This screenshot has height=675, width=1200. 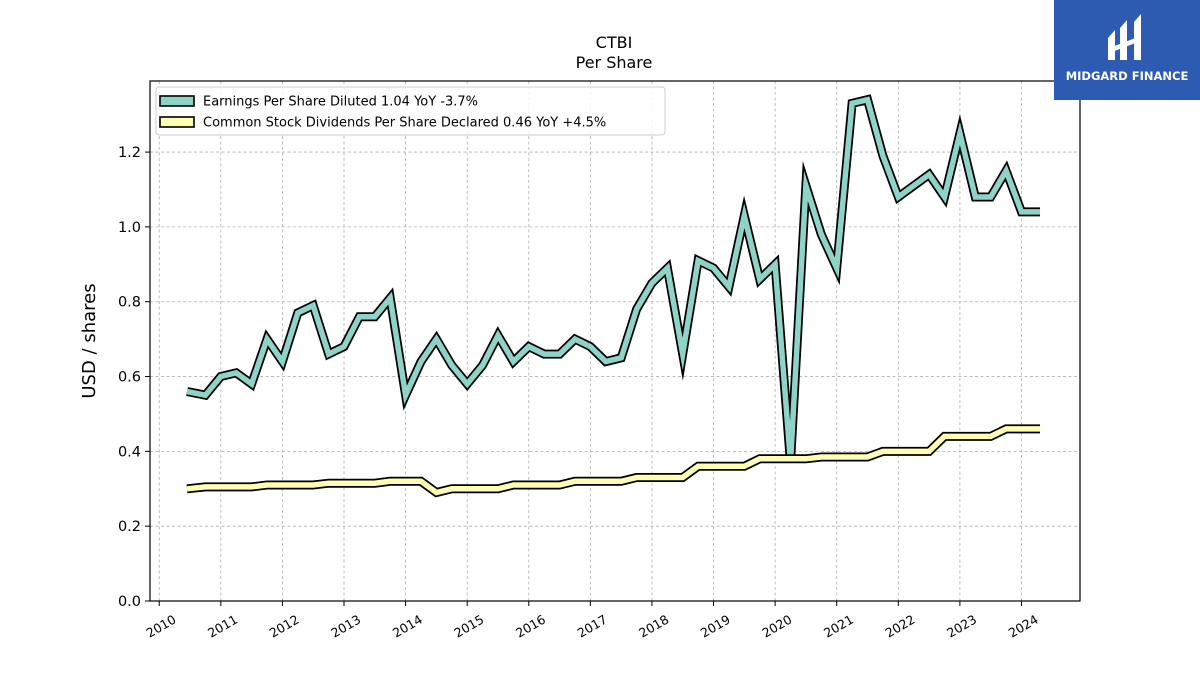 What do you see at coordinates (129, 378) in the screenshot?
I see `y-tick-label: 0.6` at bounding box center [129, 378].